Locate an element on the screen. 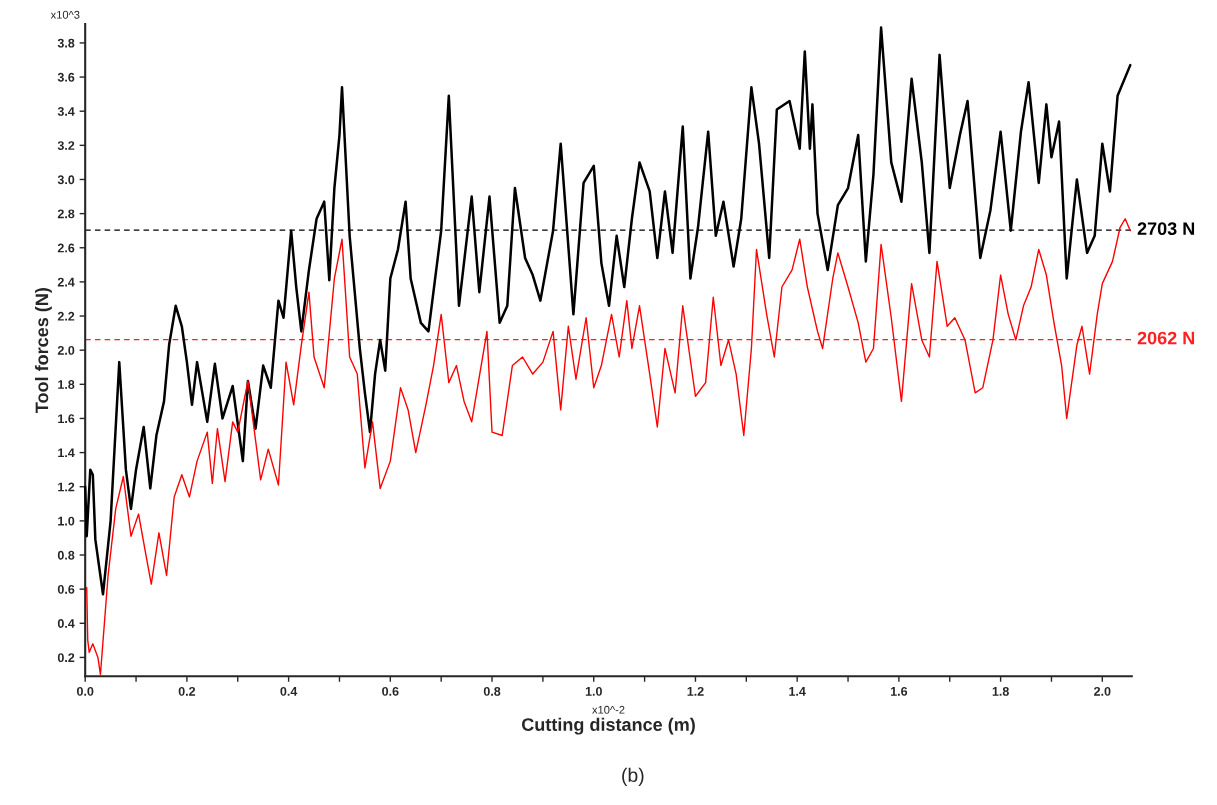 This screenshot has height=805, width=1217. y-tick-label: 1.4 is located at coordinates (66, 453).